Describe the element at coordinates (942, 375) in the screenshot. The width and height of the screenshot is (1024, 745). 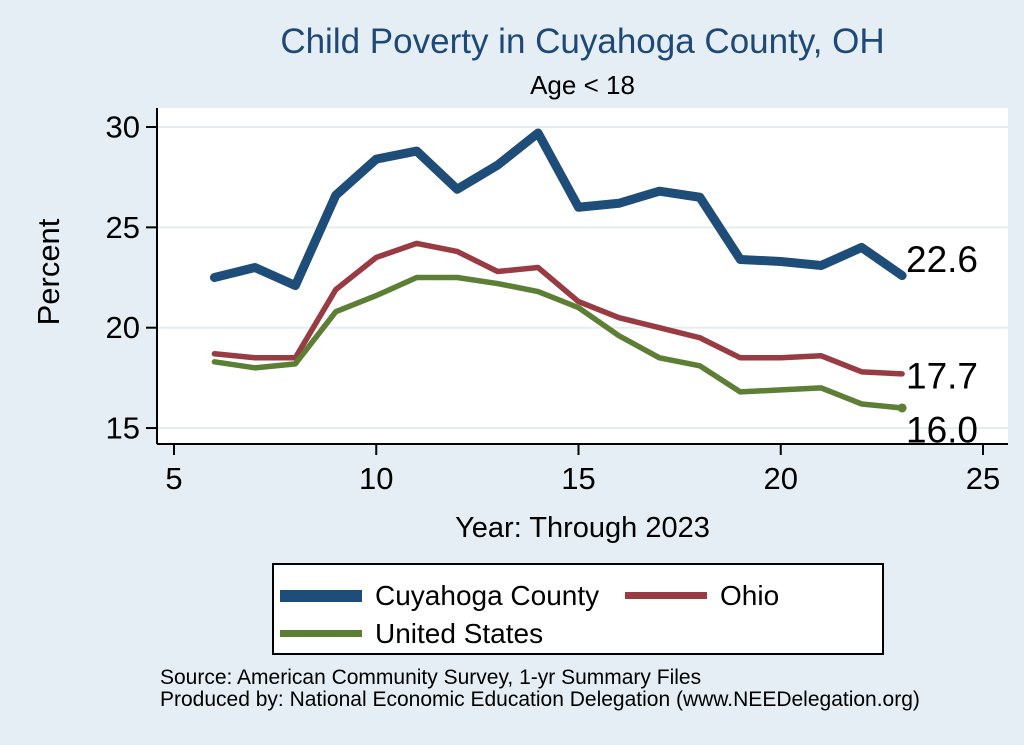
I see `end-label-ohio: 17.7` at that location.